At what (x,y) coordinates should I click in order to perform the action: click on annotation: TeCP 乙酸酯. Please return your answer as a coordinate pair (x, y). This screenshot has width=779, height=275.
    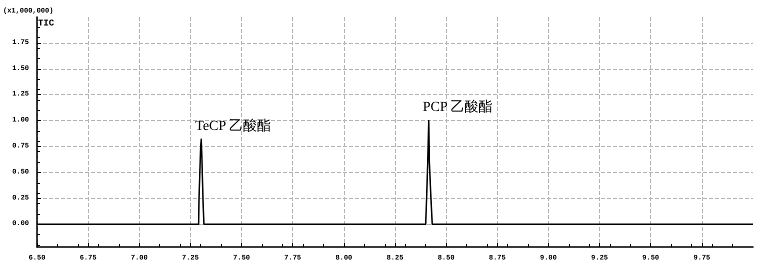
    Looking at the image, I should click on (233, 126).